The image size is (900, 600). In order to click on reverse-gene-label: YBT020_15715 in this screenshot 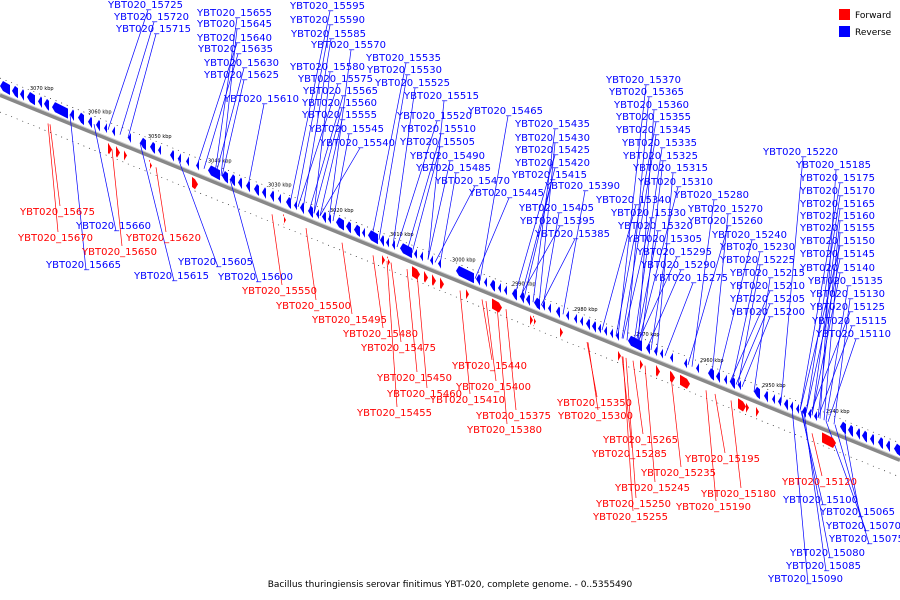, I will do `click(153, 29)`.